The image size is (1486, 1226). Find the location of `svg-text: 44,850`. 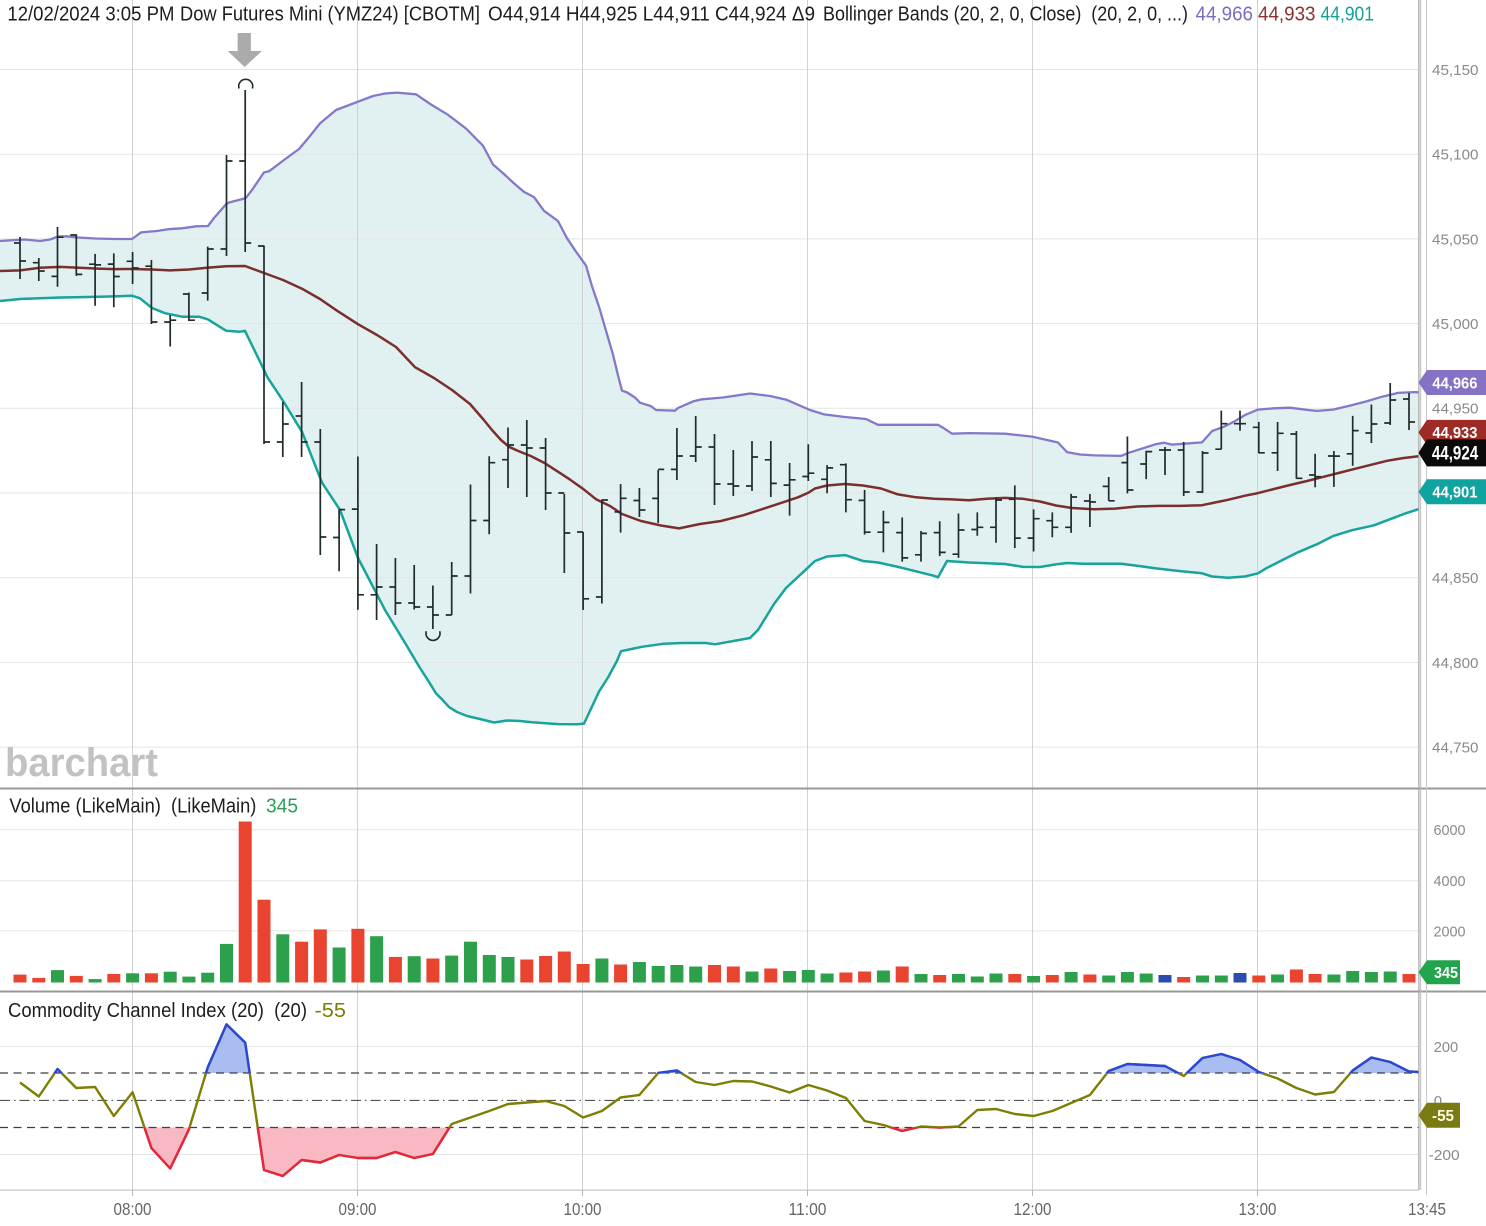

svg-text: 44,850 is located at coordinates (1455, 578).